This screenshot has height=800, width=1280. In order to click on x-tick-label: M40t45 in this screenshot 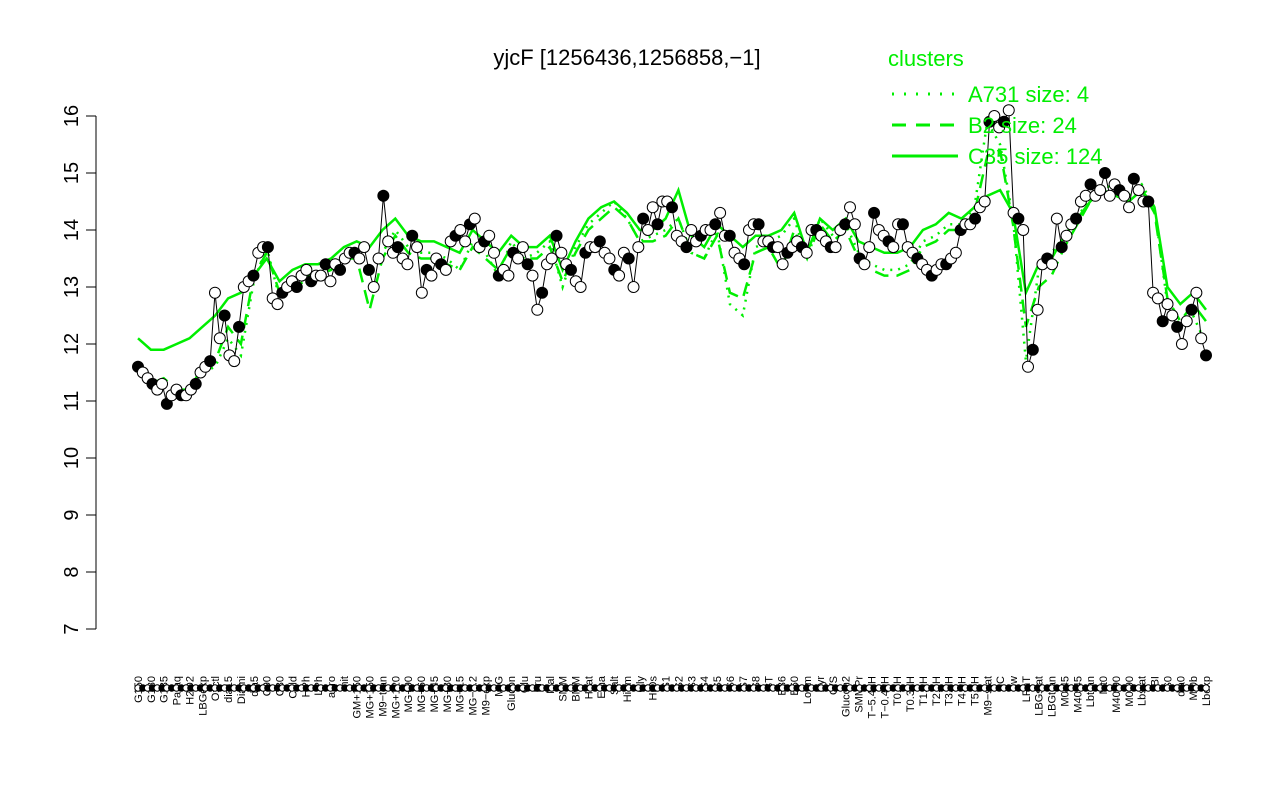, I will do `click(1078, 694)`.